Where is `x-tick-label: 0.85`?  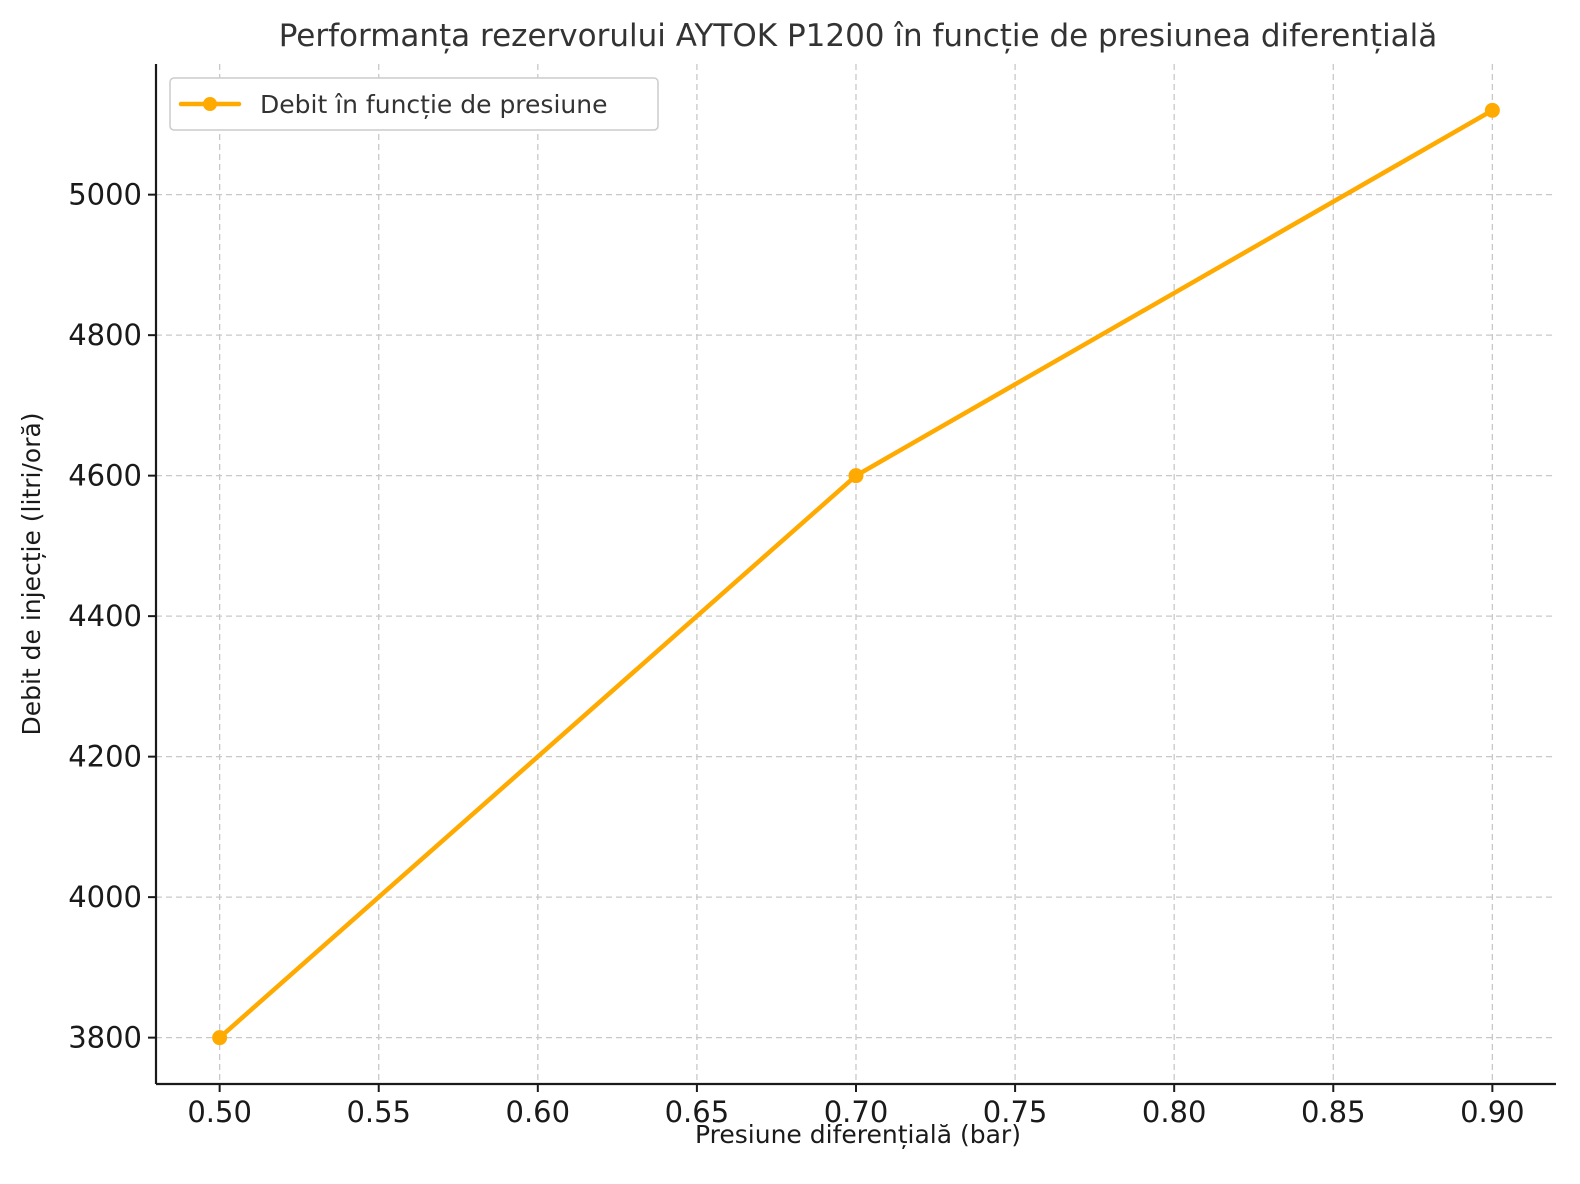 x-tick-label: 0.85 is located at coordinates (1333, 1112).